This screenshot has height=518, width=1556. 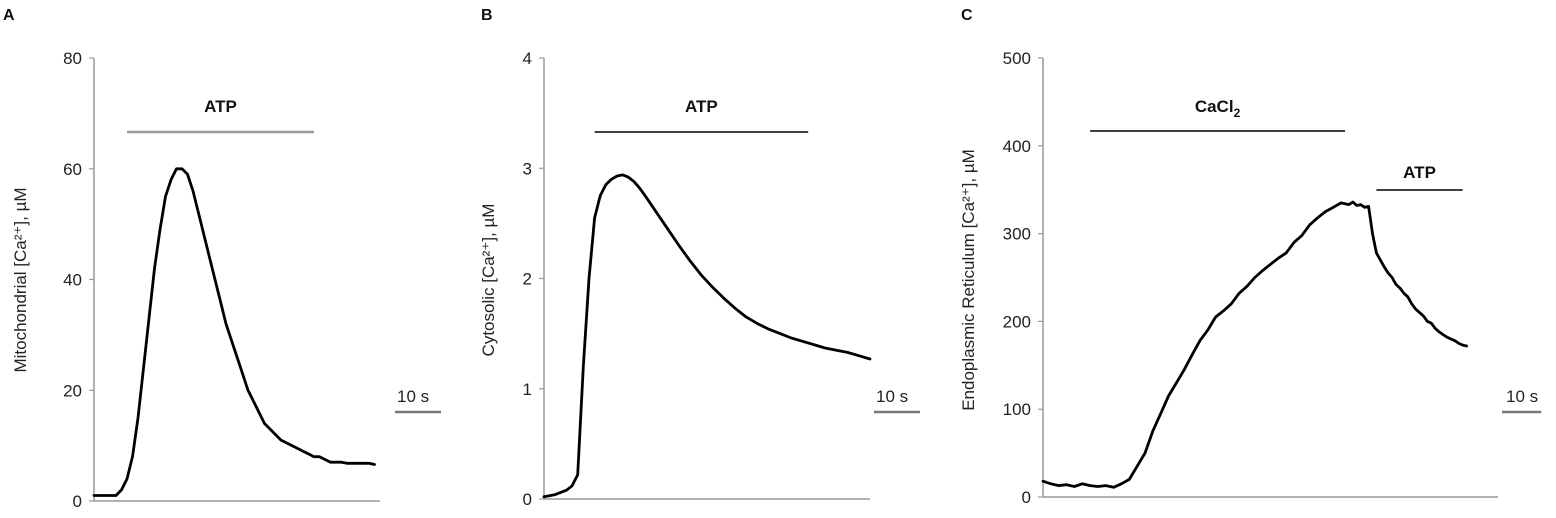 What do you see at coordinates (967, 15) in the screenshot?
I see `panel-letter-c: C` at bounding box center [967, 15].